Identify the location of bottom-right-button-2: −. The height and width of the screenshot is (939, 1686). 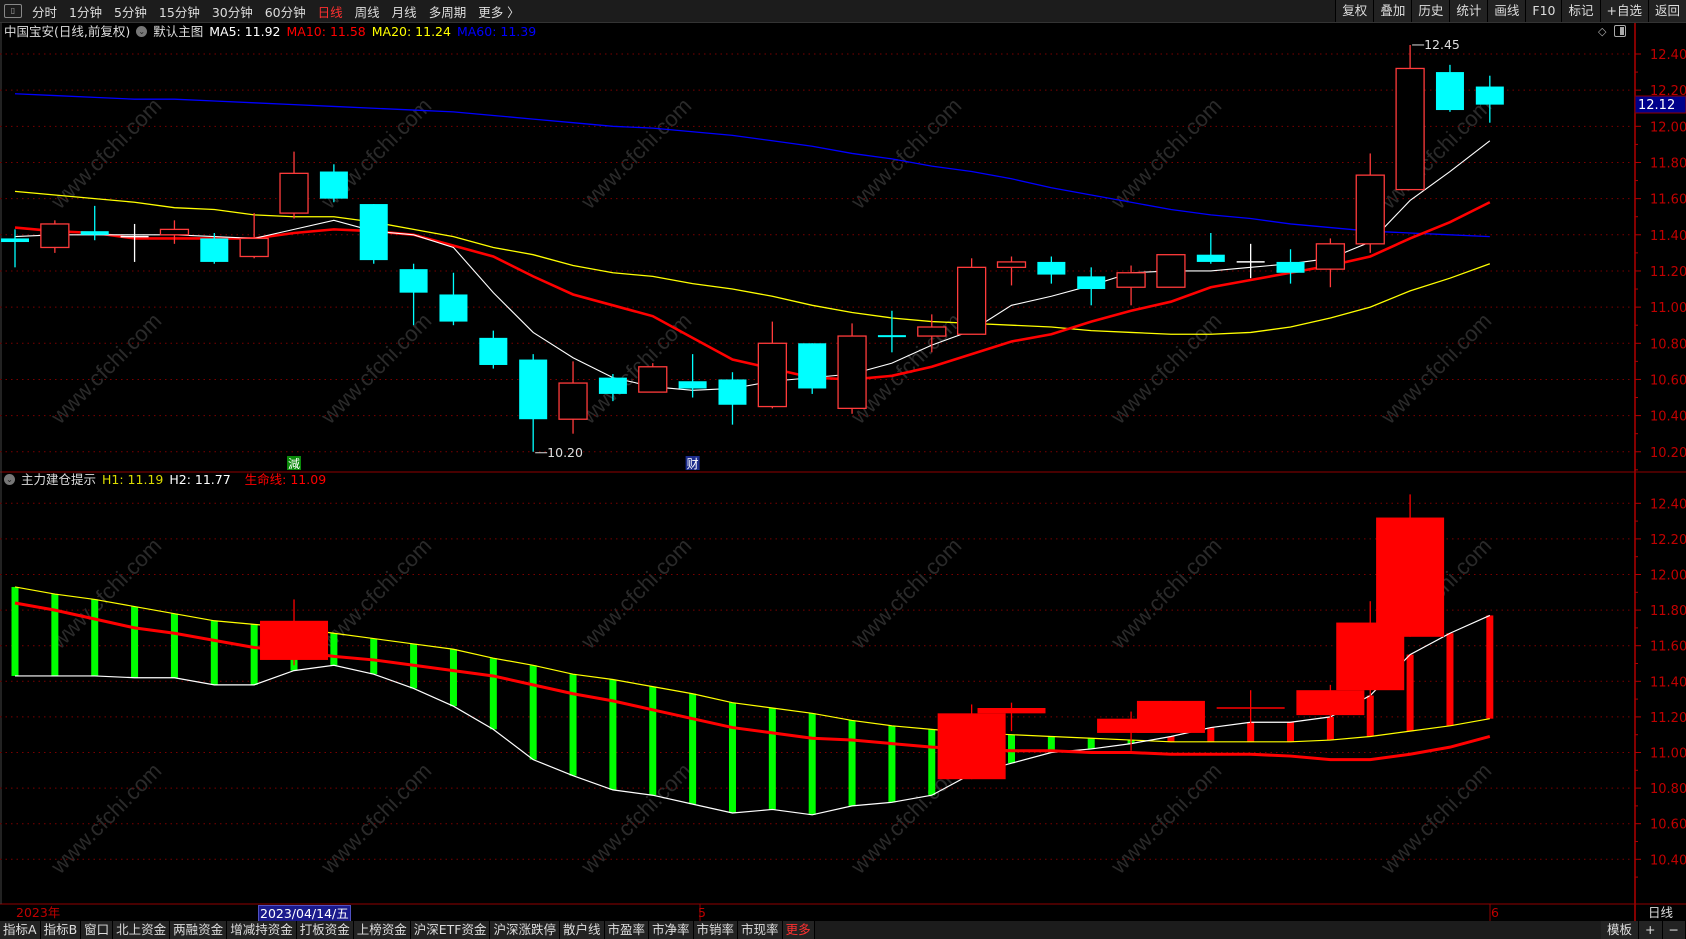
(1674, 930).